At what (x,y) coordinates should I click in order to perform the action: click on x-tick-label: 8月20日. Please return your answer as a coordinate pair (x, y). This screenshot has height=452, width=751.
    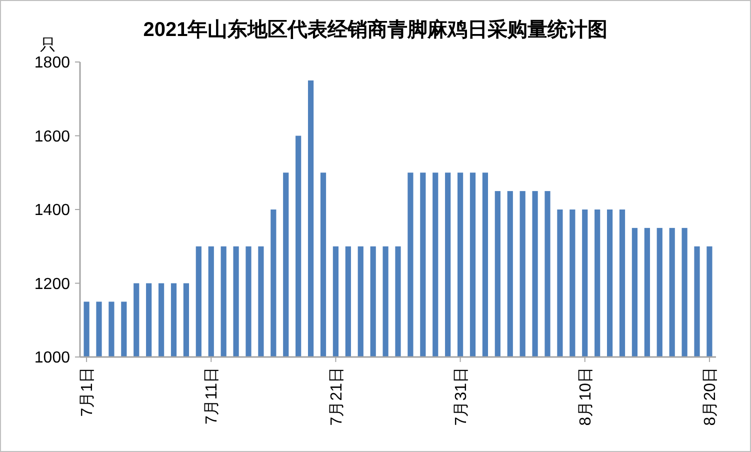
    Looking at the image, I should click on (711, 396).